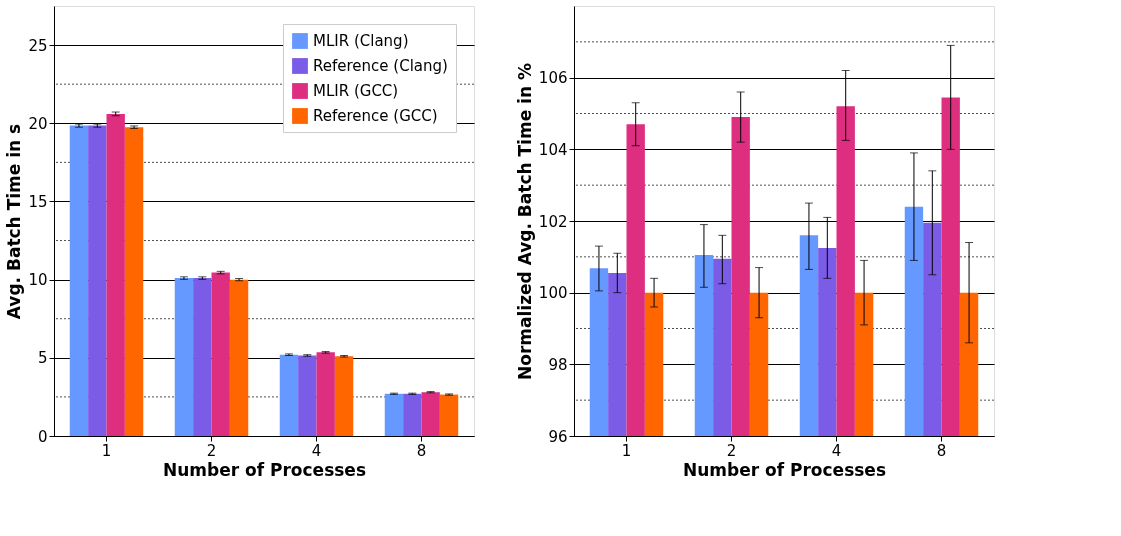 This screenshot has width=1121, height=536. What do you see at coordinates (553, 78) in the screenshot?
I see `y-tick-label: 106` at bounding box center [553, 78].